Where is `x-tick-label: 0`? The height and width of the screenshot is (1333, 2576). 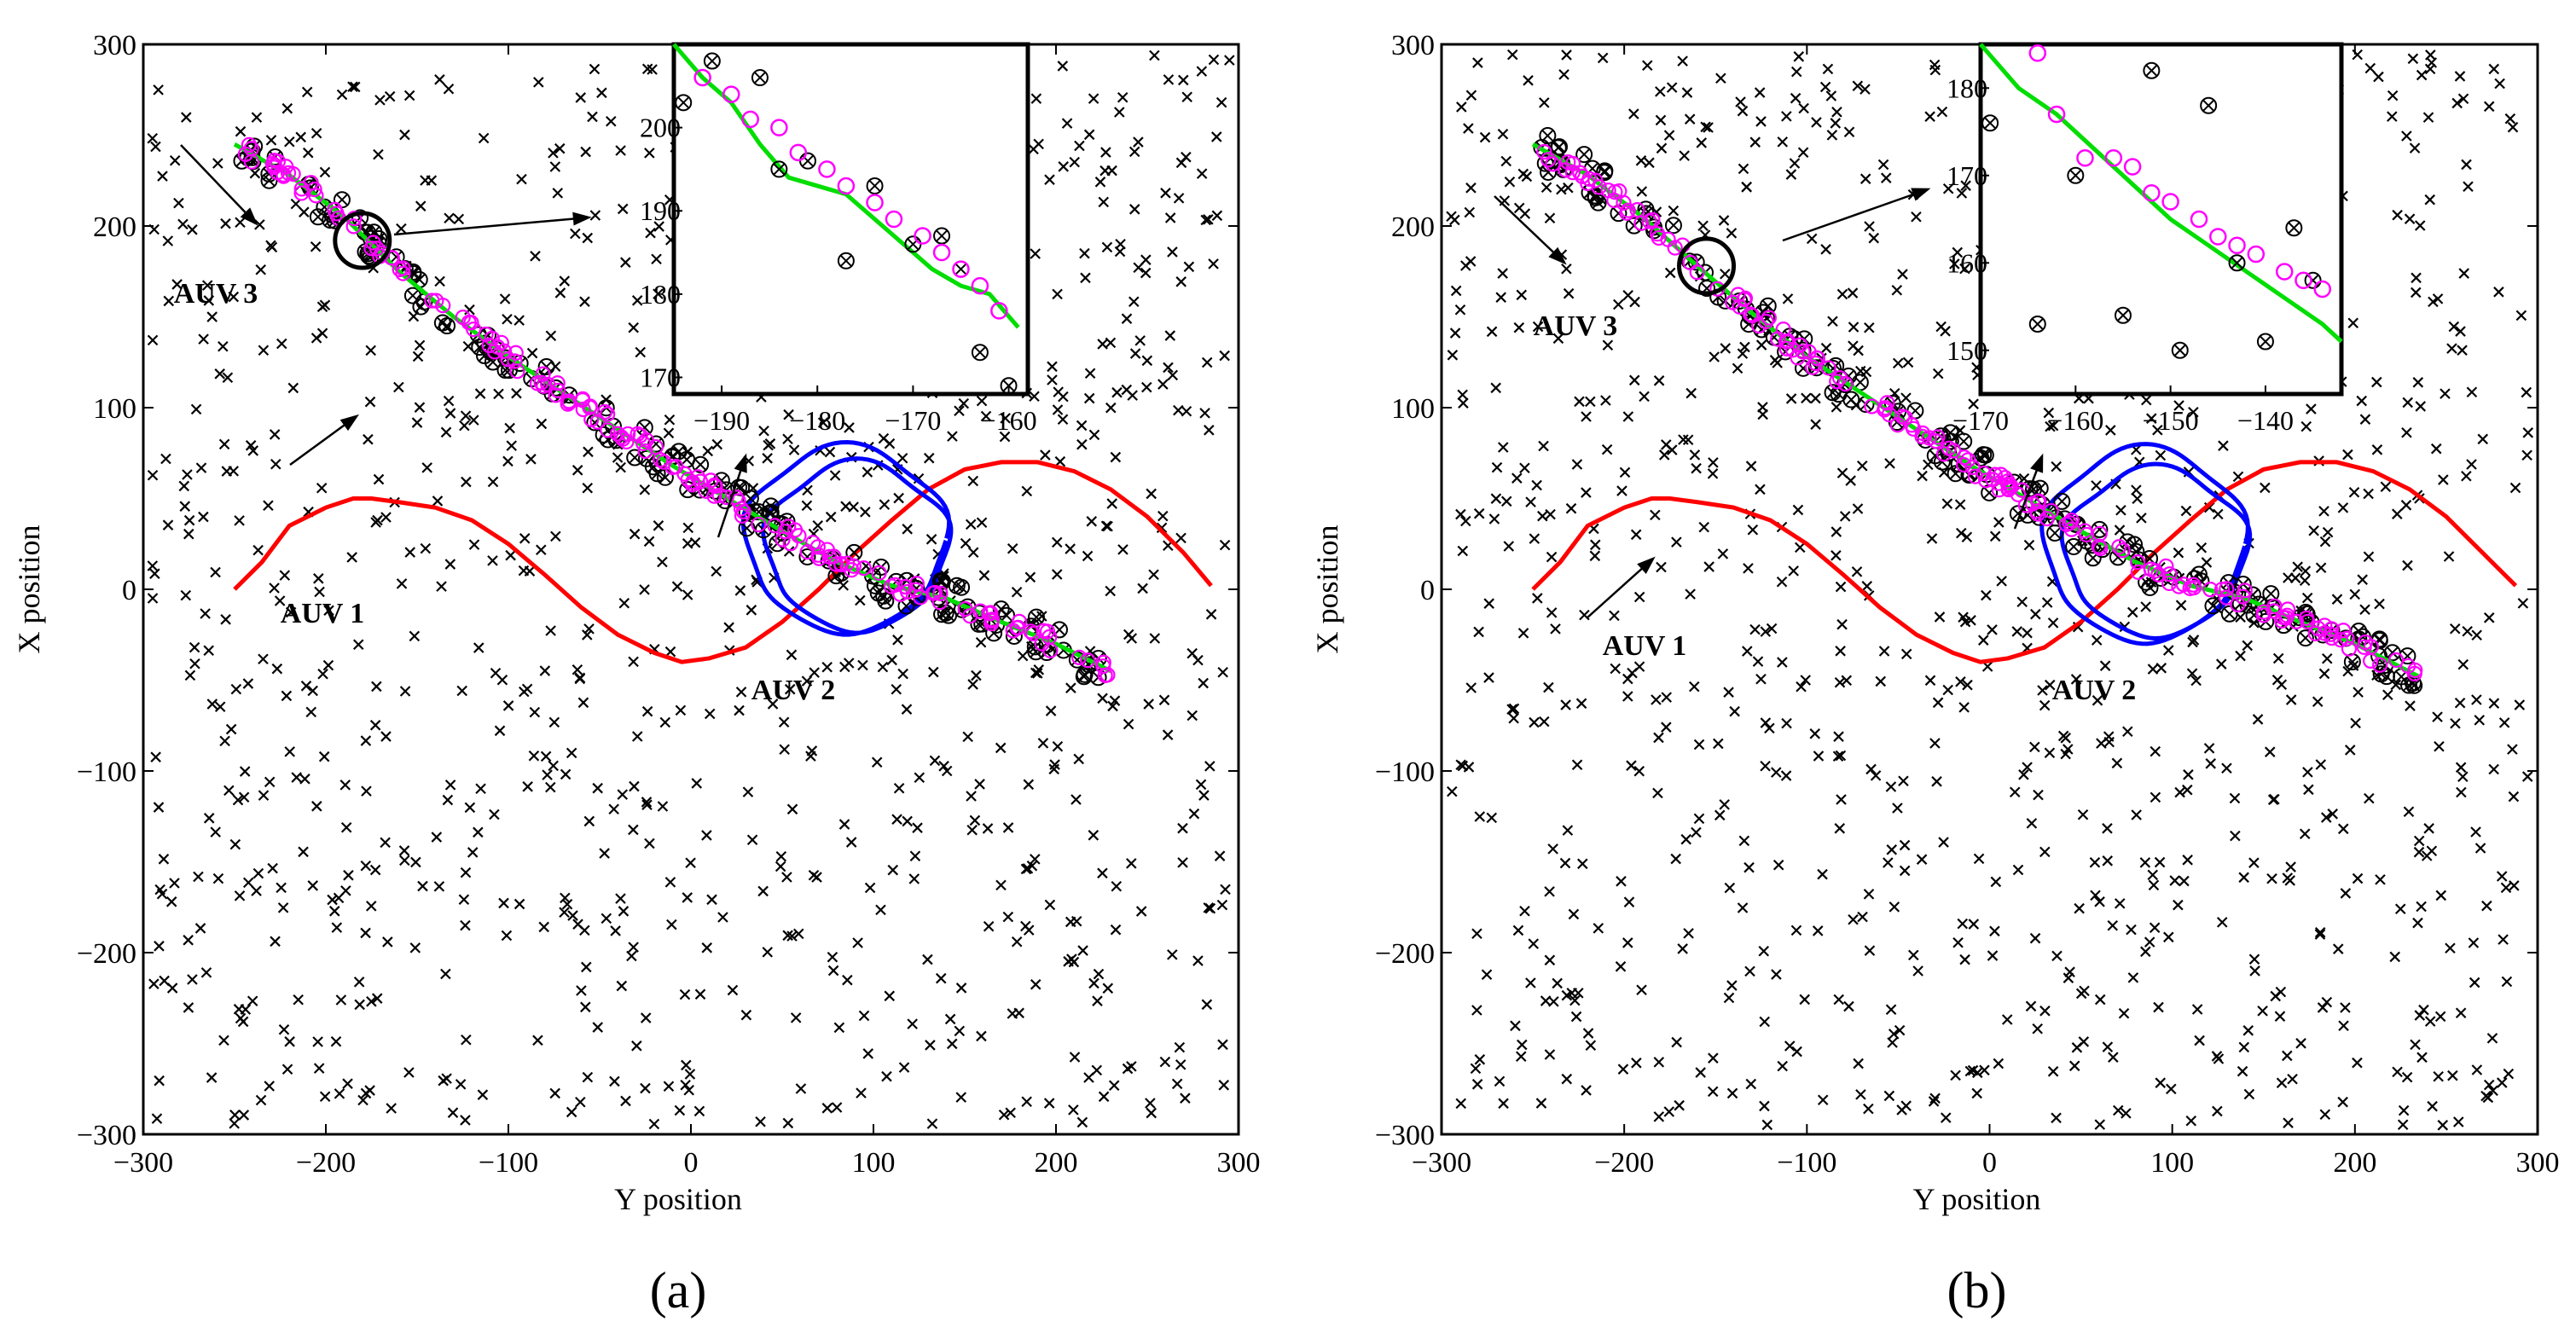
x-tick-label: 0 is located at coordinates (691, 1163).